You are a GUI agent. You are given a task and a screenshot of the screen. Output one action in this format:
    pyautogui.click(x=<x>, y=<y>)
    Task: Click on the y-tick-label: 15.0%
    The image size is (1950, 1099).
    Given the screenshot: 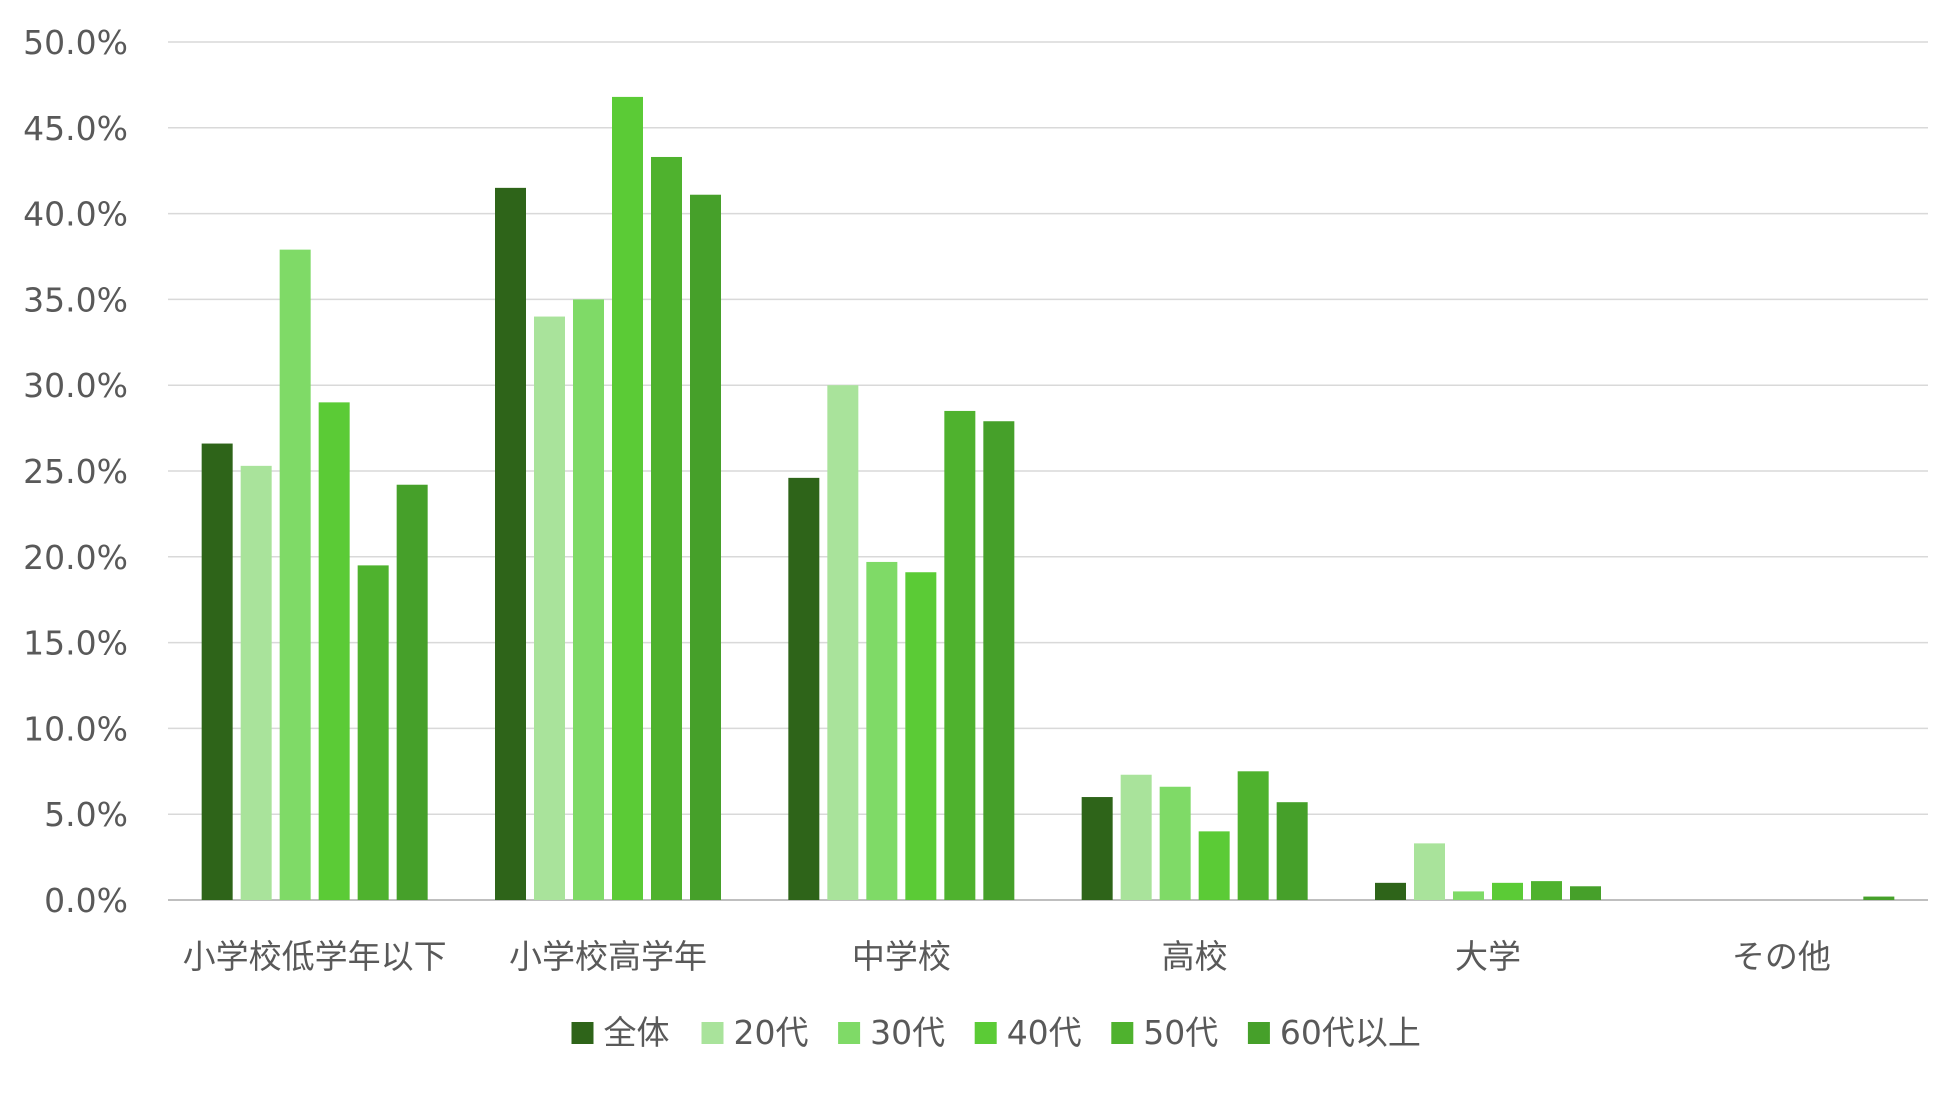 What is the action you would take?
    pyautogui.click(x=75, y=643)
    